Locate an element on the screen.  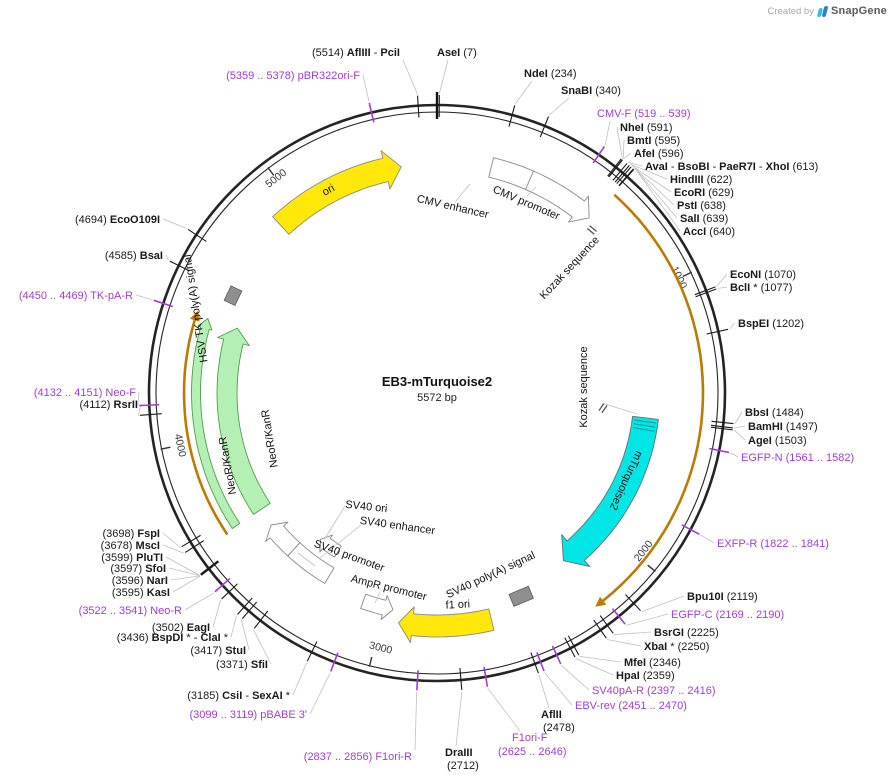
leader-neo-r is located at coordinates (199, 601).